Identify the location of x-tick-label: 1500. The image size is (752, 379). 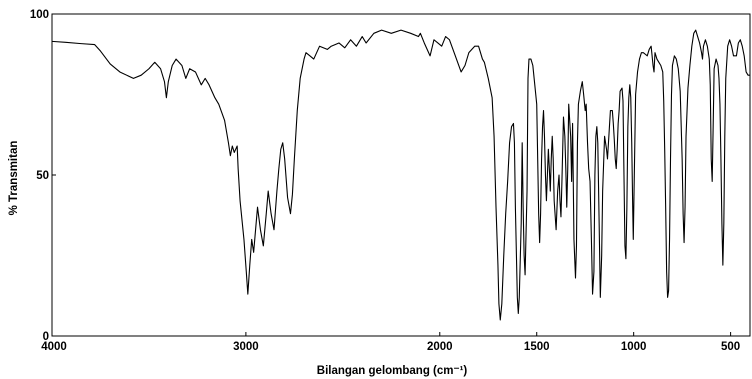
(537, 347).